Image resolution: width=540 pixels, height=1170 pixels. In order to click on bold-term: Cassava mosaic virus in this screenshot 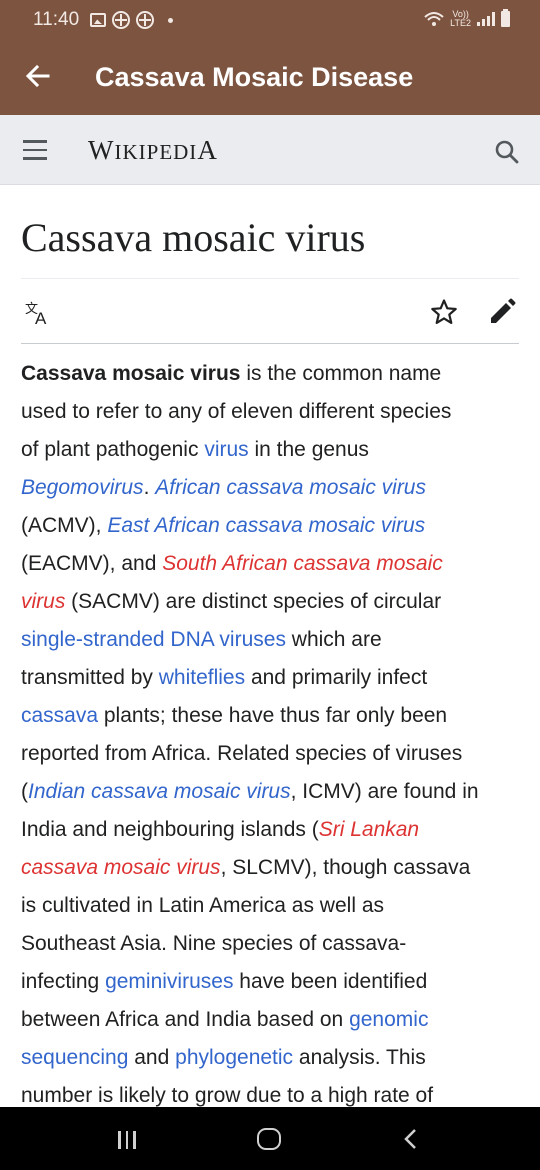, I will do `click(131, 373)`.